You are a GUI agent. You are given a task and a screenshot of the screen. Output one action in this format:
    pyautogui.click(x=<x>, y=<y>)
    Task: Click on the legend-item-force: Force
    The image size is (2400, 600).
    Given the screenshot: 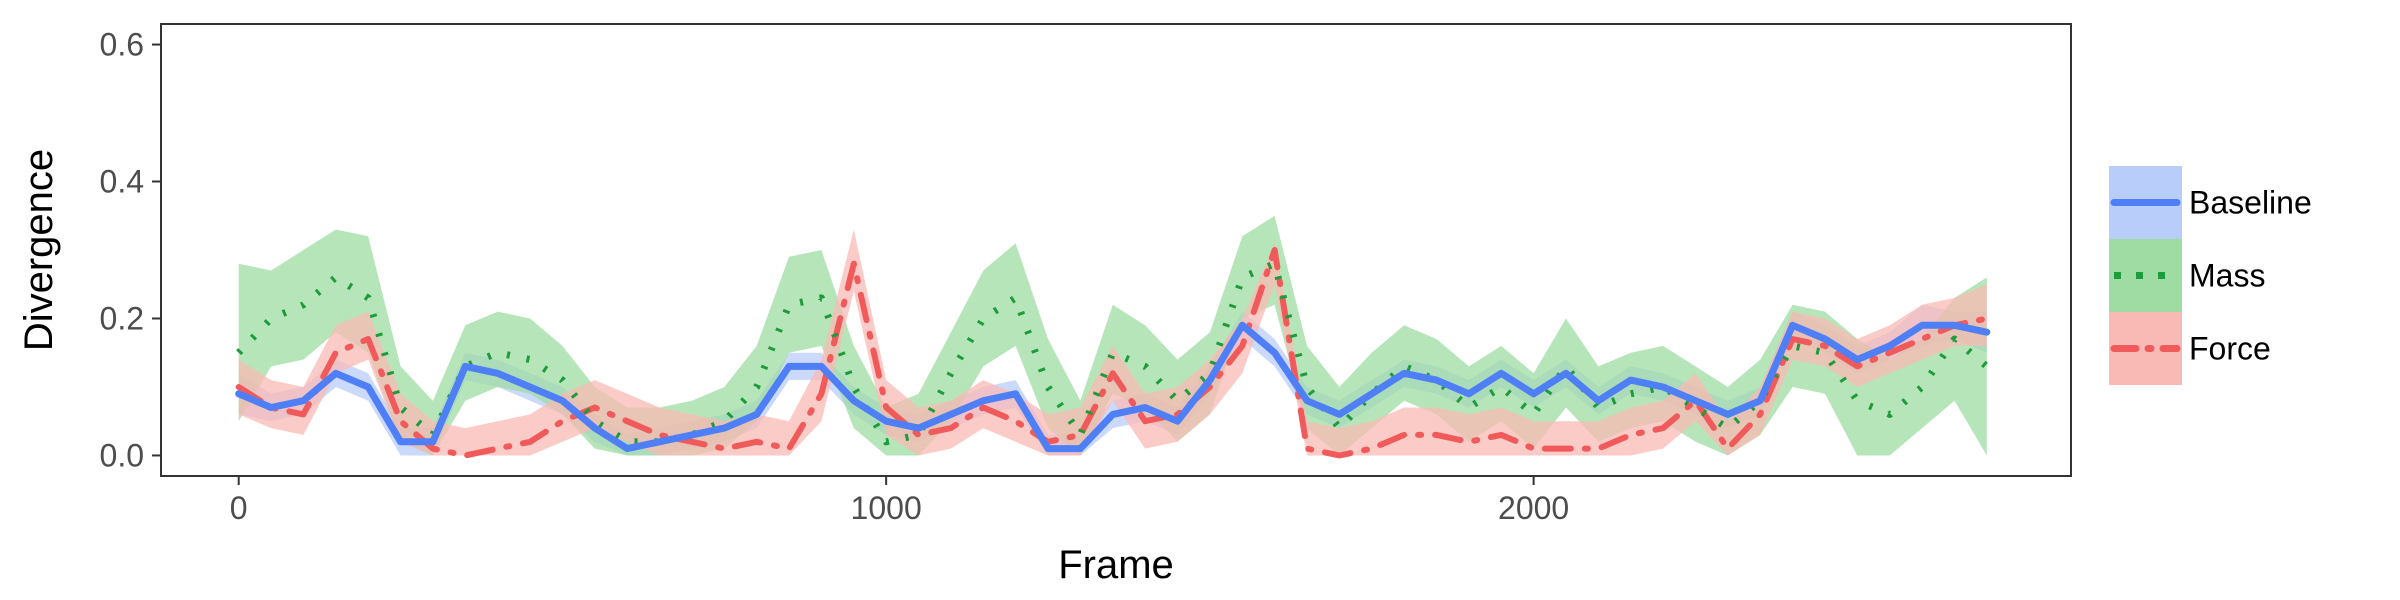 What is the action you would take?
    pyautogui.click(x=2190, y=348)
    